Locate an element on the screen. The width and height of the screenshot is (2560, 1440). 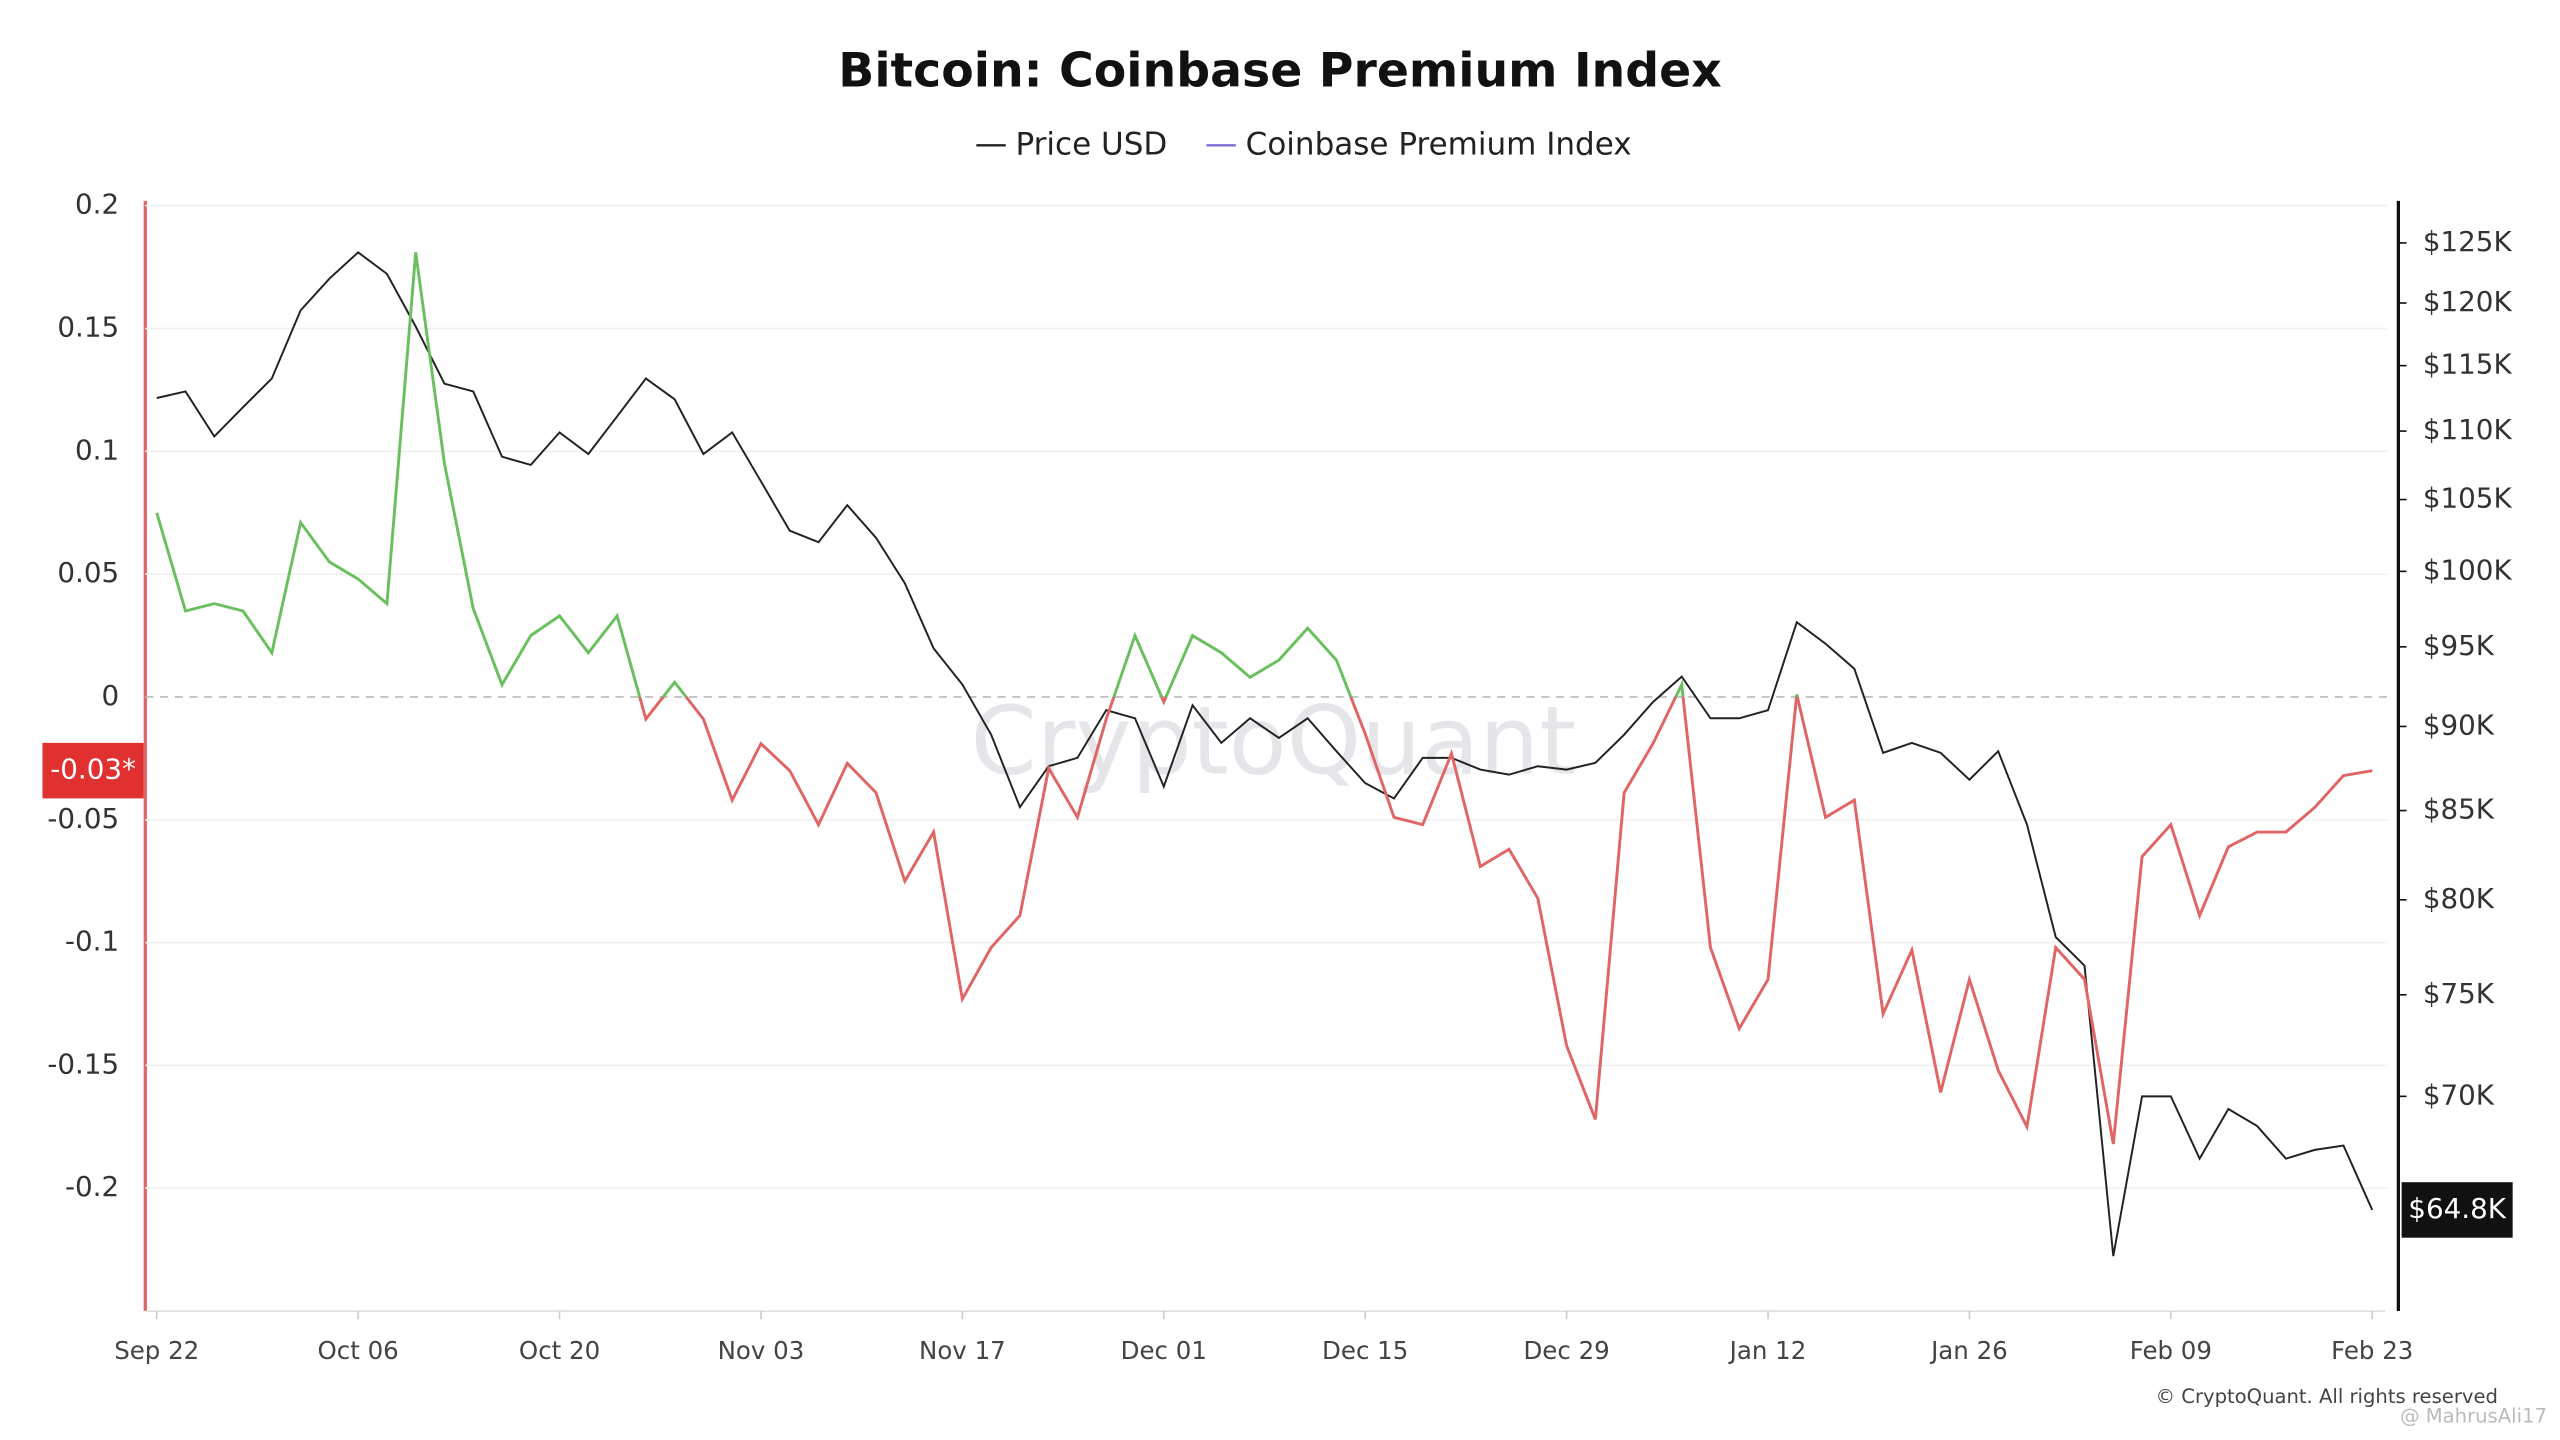
x-tick-label: Dec 29 is located at coordinates (1566, 1350).